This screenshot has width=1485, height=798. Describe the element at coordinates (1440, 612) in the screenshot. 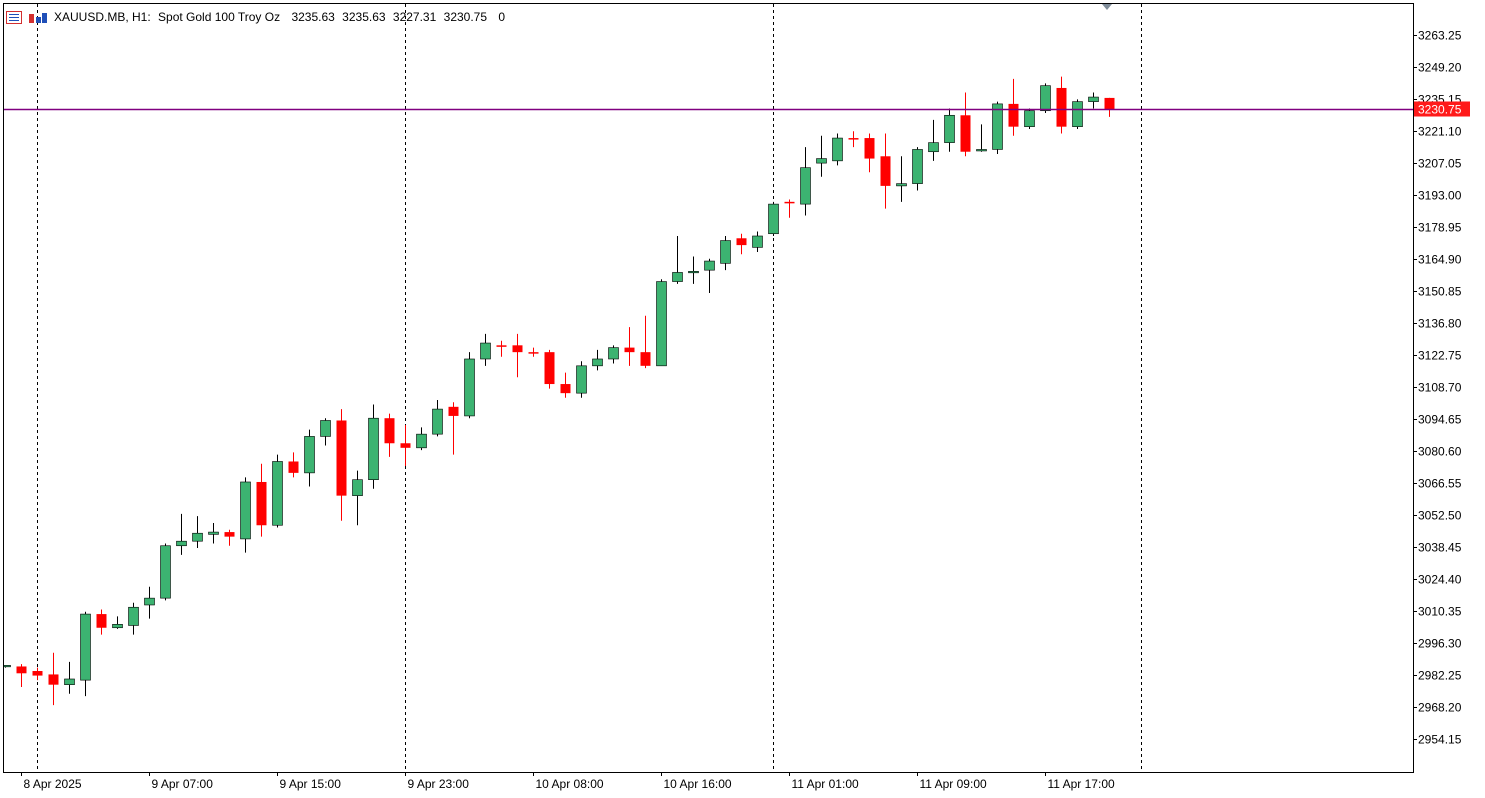

I see `y-tick-label: 3010.35` at that location.